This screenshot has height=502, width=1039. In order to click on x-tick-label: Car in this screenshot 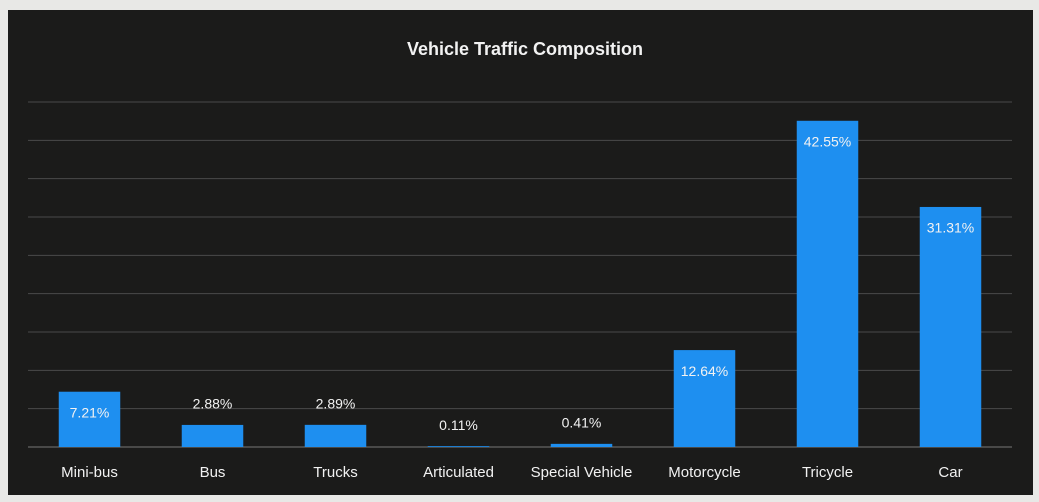, I will do `click(950, 472)`.